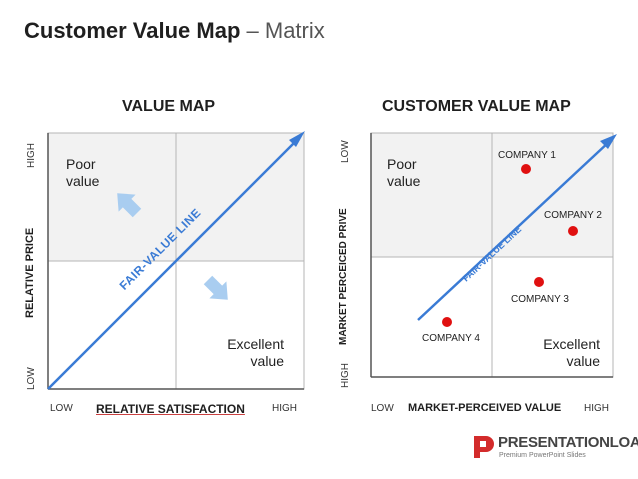 The image size is (638, 479). I want to click on cvm-y-high-label: HIGH, so click(345, 375).